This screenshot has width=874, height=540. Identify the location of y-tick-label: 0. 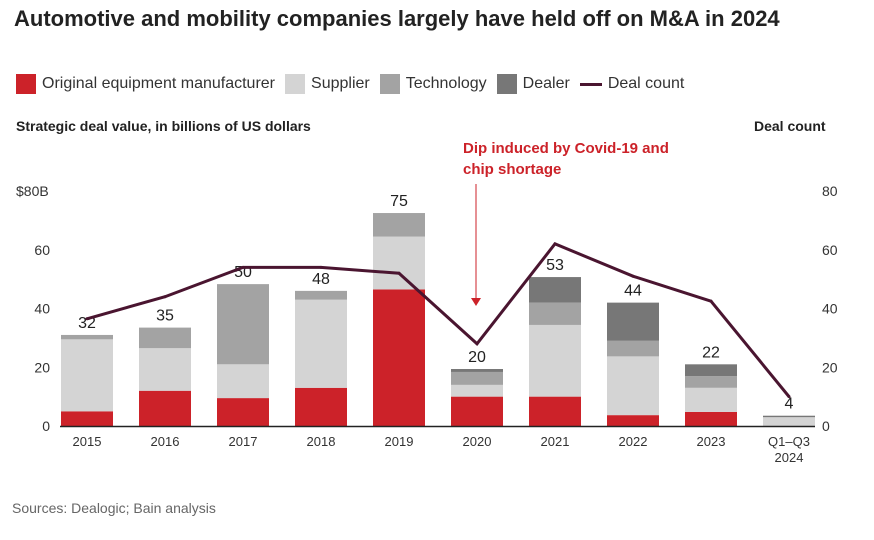
(46, 426).